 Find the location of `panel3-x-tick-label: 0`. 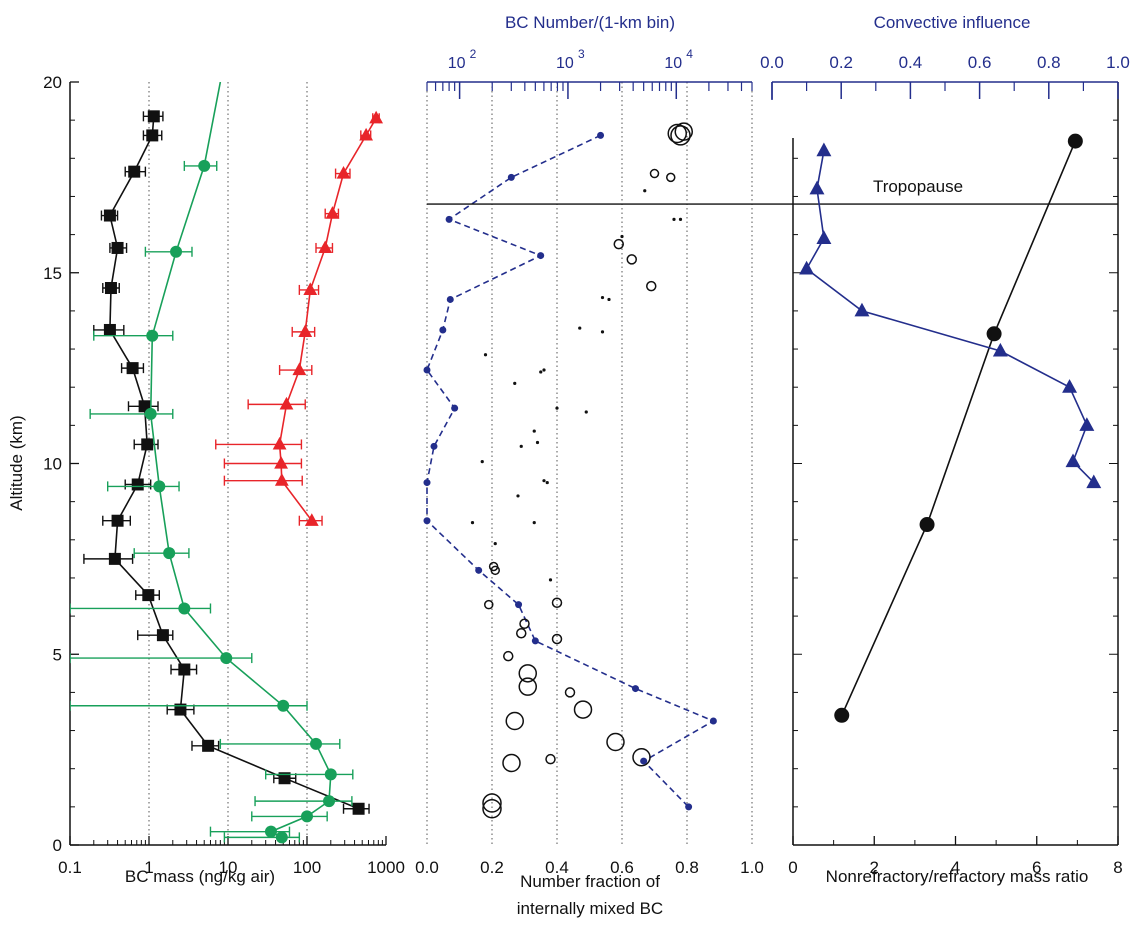

panel3-x-tick-label: 0 is located at coordinates (792, 867).